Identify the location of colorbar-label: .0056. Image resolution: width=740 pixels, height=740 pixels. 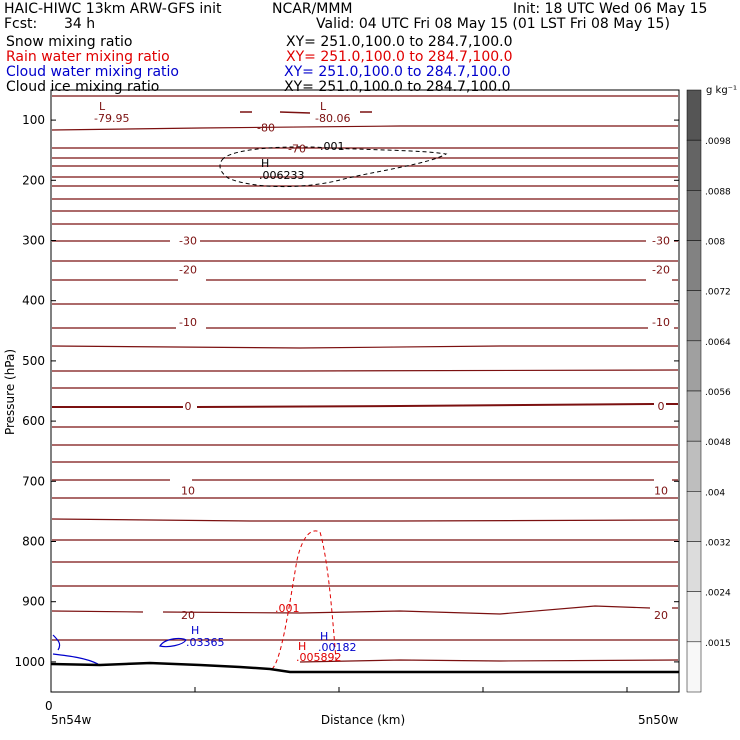
(718, 393).